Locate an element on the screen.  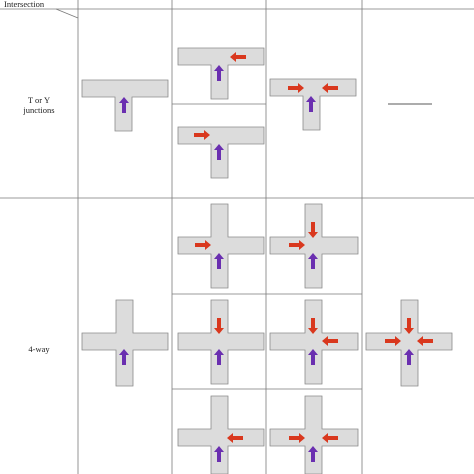
four-way-left-and-top is located at coordinates (314, 246).